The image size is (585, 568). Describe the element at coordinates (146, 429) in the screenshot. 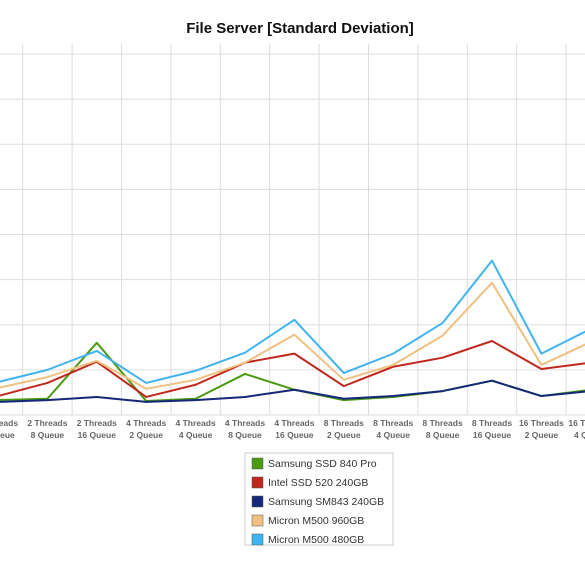

I see `x-tick-label: 4 Threads 2 Queue` at that location.